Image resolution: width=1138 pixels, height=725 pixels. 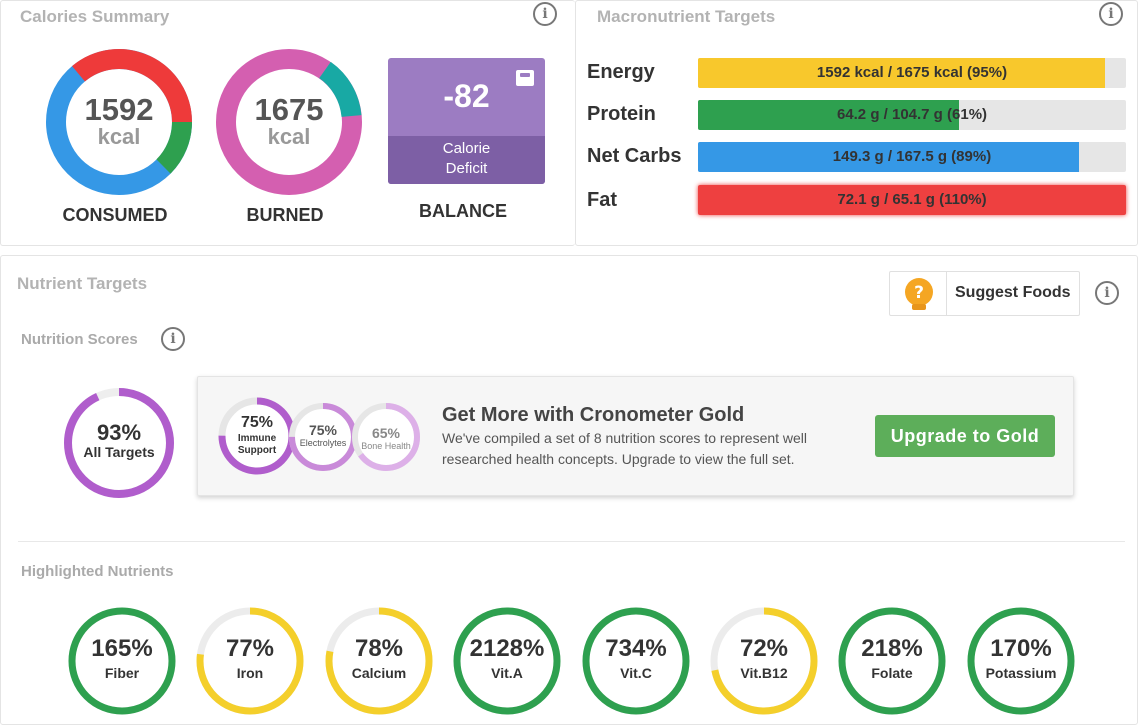 I want to click on nutrient-ring-calcium: 78% Calcium, so click(x=379, y=661).